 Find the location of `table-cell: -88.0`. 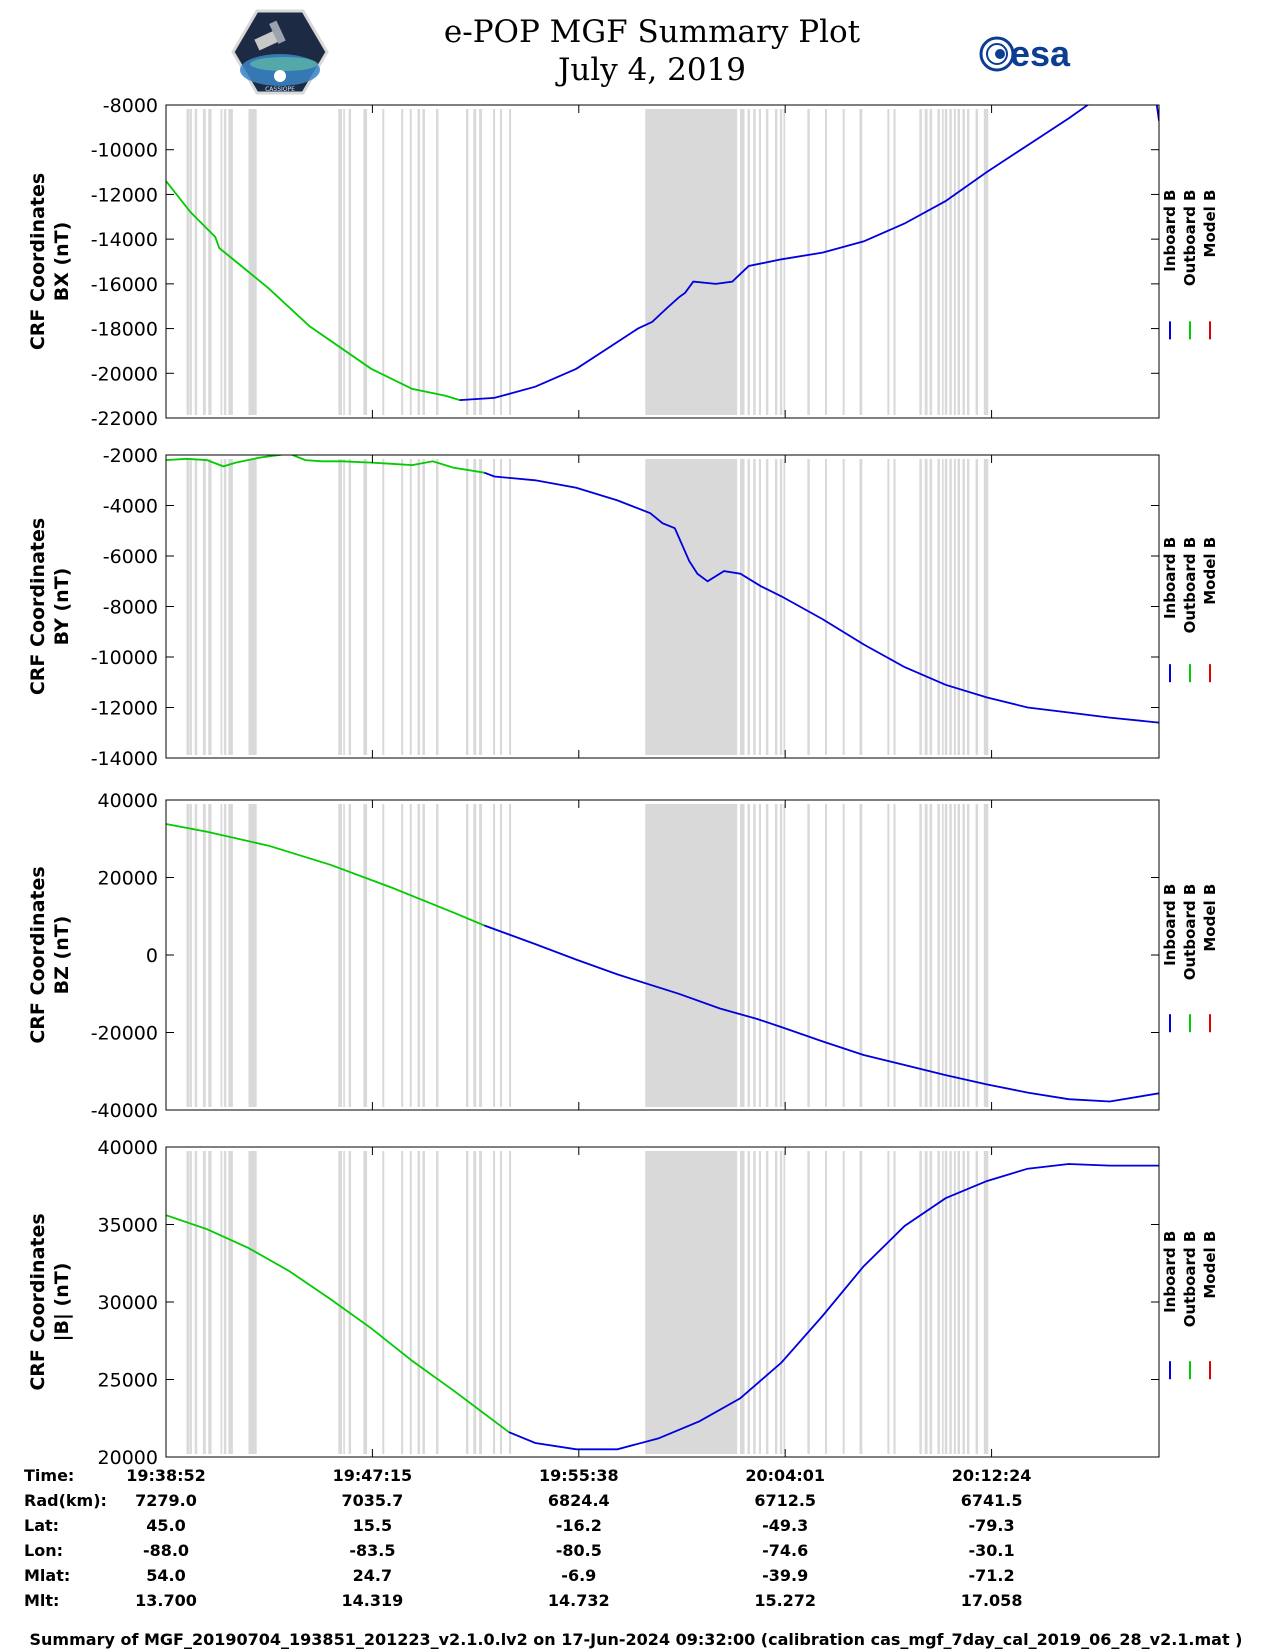

table-cell: -88.0 is located at coordinates (166, 1550).